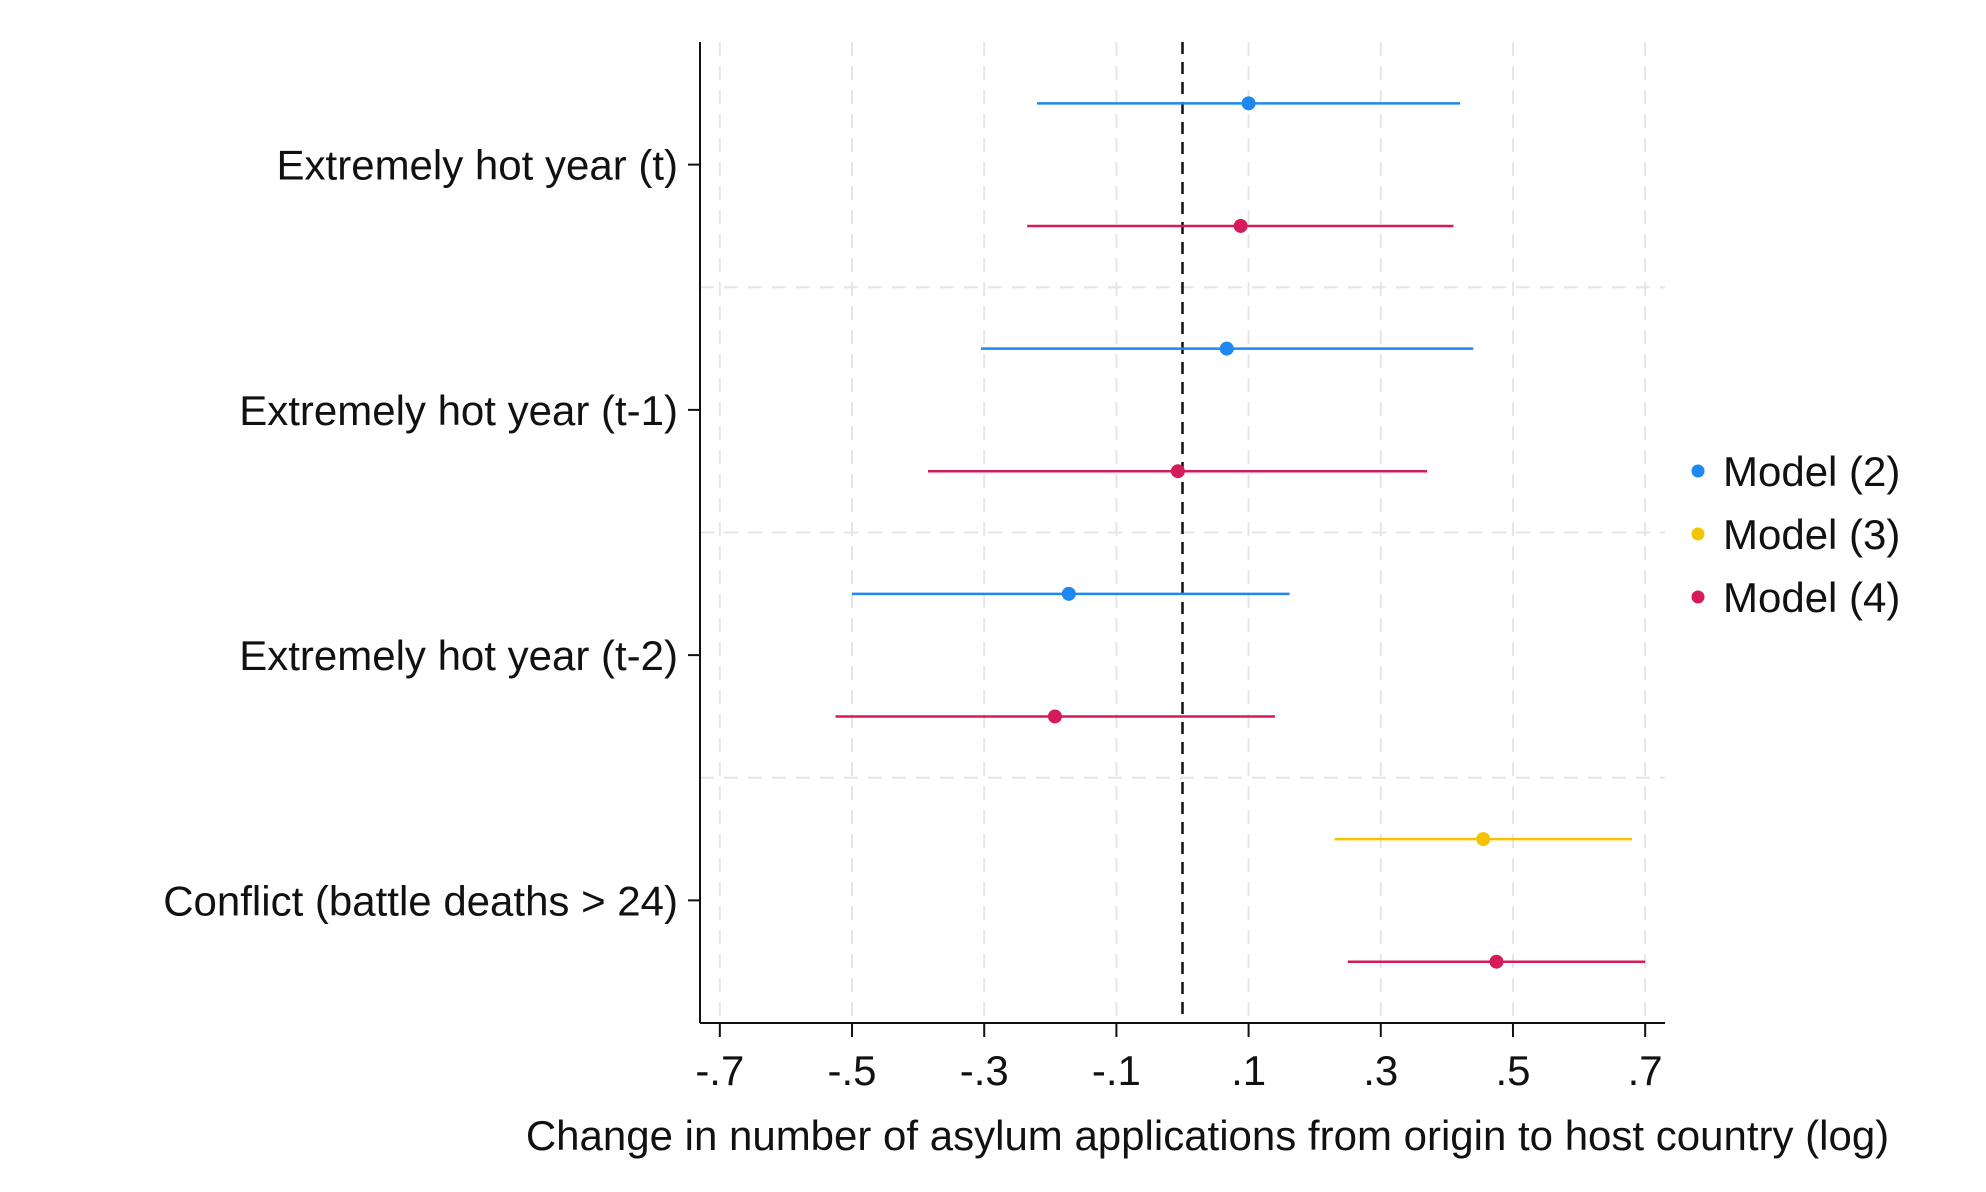 This screenshot has width=1986, height=1192. I want to click on legend-label: Model (4), so click(1811, 597).